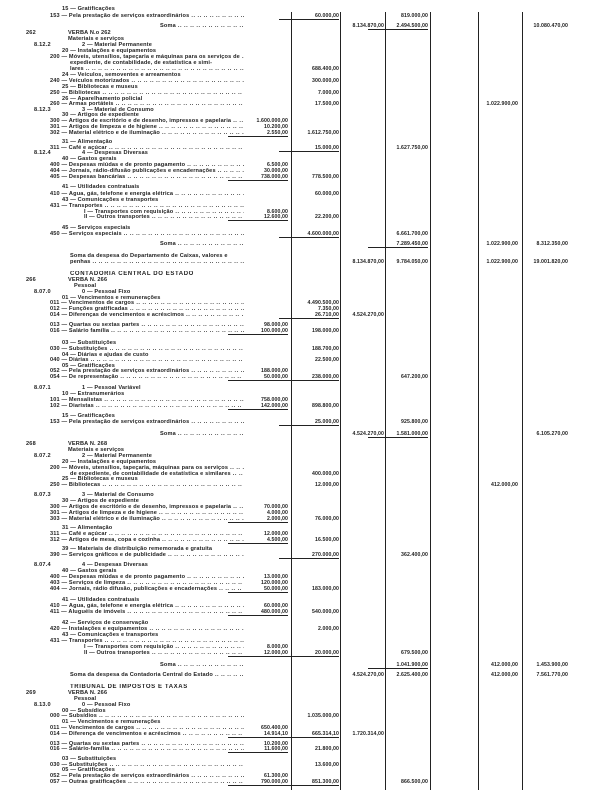  I want to click on line-group: 31 — Alimentação, so click(300, 528).